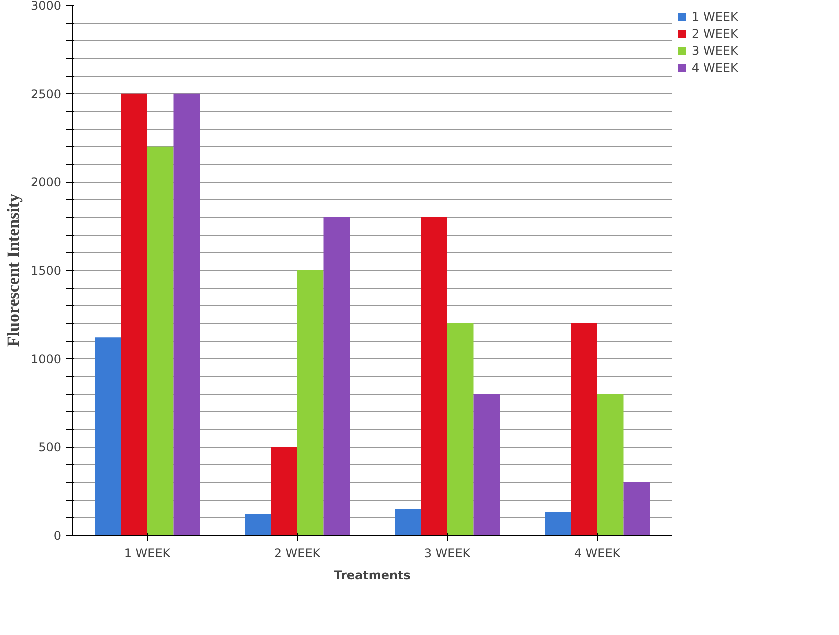 This screenshot has width=839, height=635. What do you see at coordinates (46, 359) in the screenshot?
I see `y-tick-label: 1000` at bounding box center [46, 359].